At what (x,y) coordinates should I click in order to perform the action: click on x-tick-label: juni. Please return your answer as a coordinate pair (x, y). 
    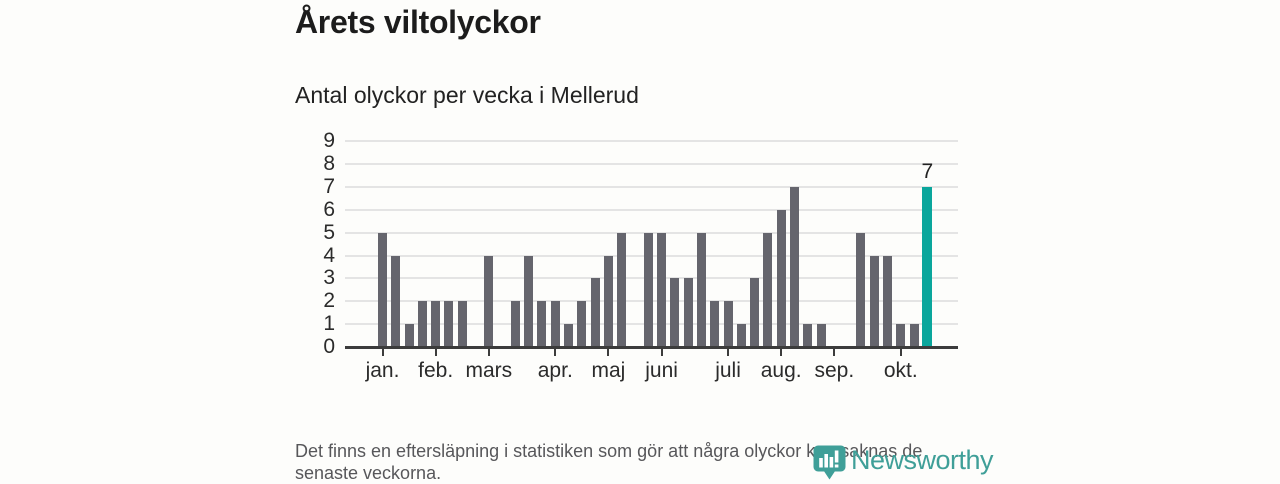
    Looking at the image, I should click on (661, 370).